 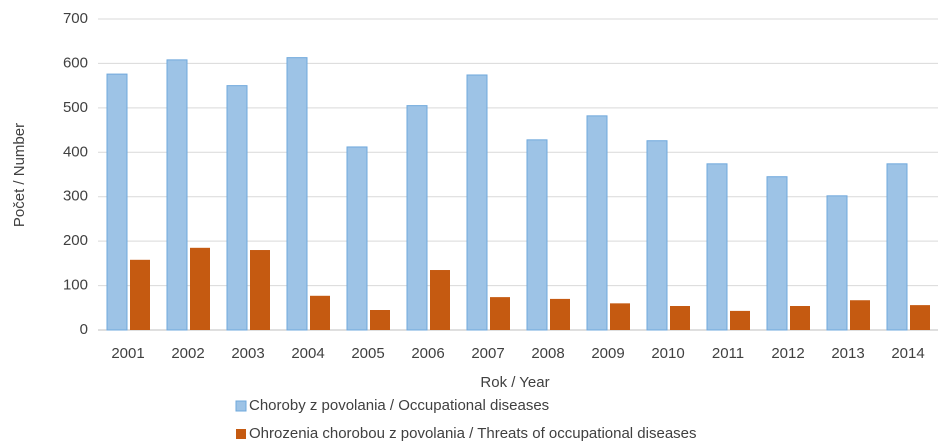 I want to click on y-tick-label: 0, so click(x=84, y=329).